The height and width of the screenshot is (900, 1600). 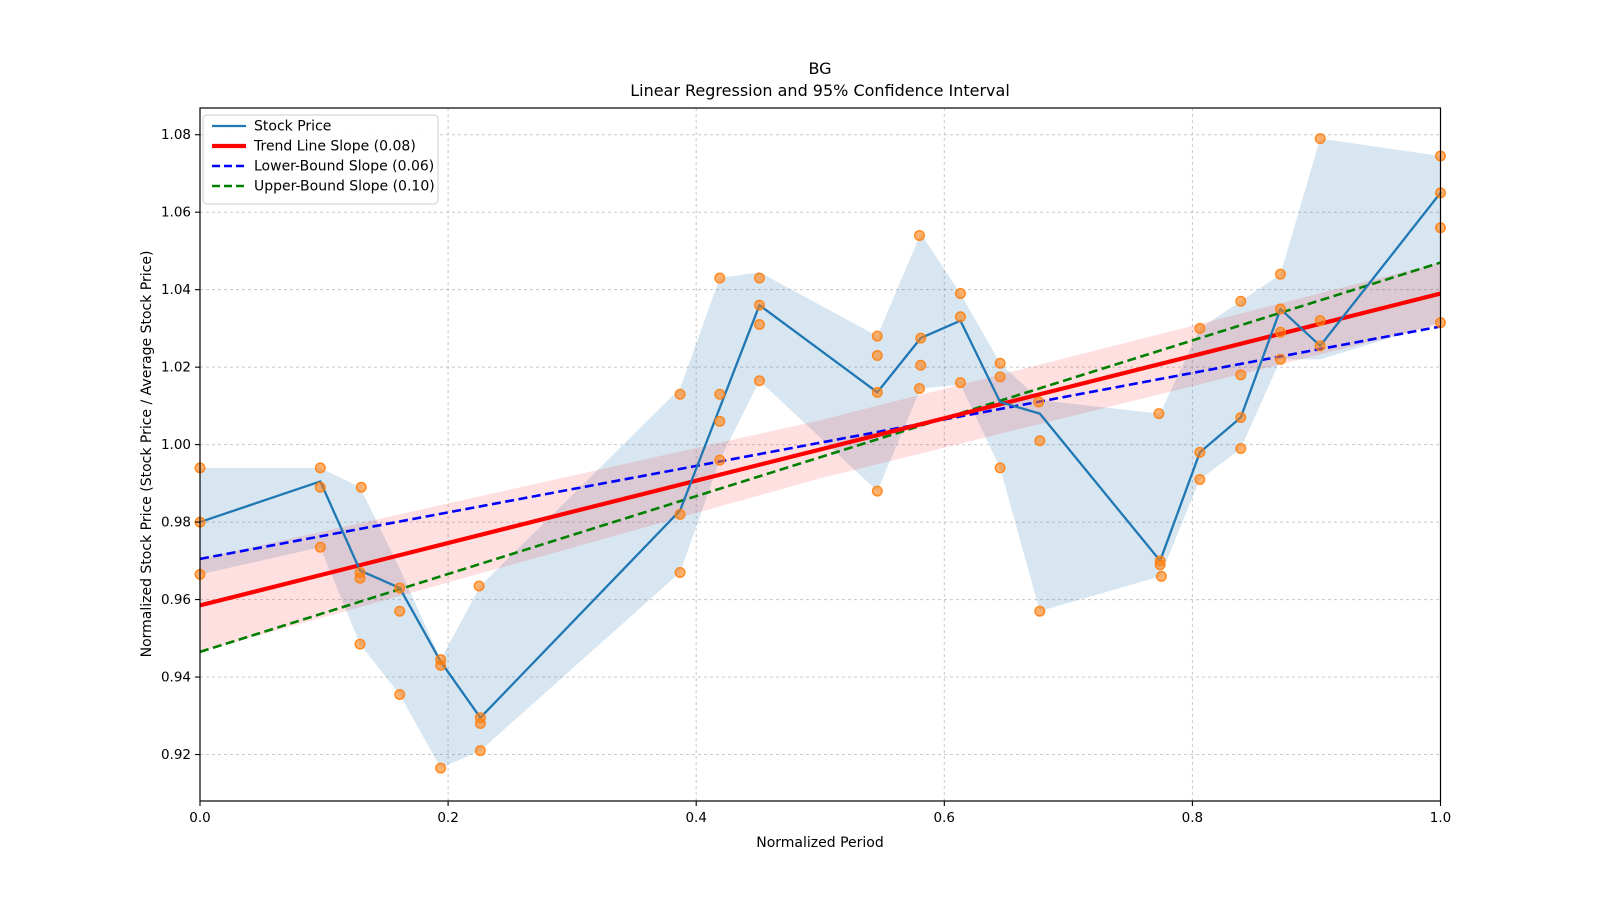 I want to click on y-tick-label: 1.02, so click(x=176, y=368).